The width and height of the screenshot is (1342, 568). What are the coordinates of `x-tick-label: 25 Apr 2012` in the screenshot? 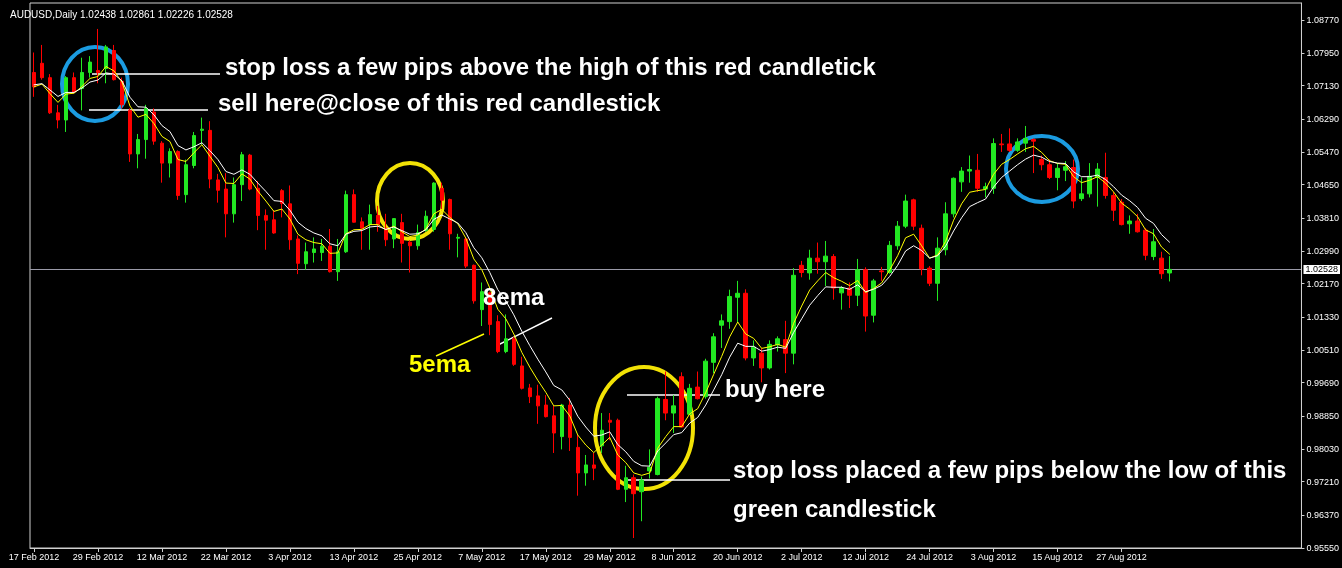 It's located at (418, 556).